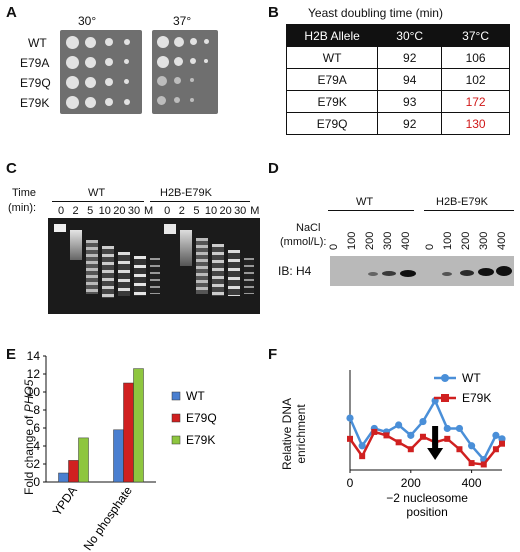  What do you see at coordinates (397, 123) in the screenshot?
I see `table-row: E79Q 92 130` at bounding box center [397, 123].